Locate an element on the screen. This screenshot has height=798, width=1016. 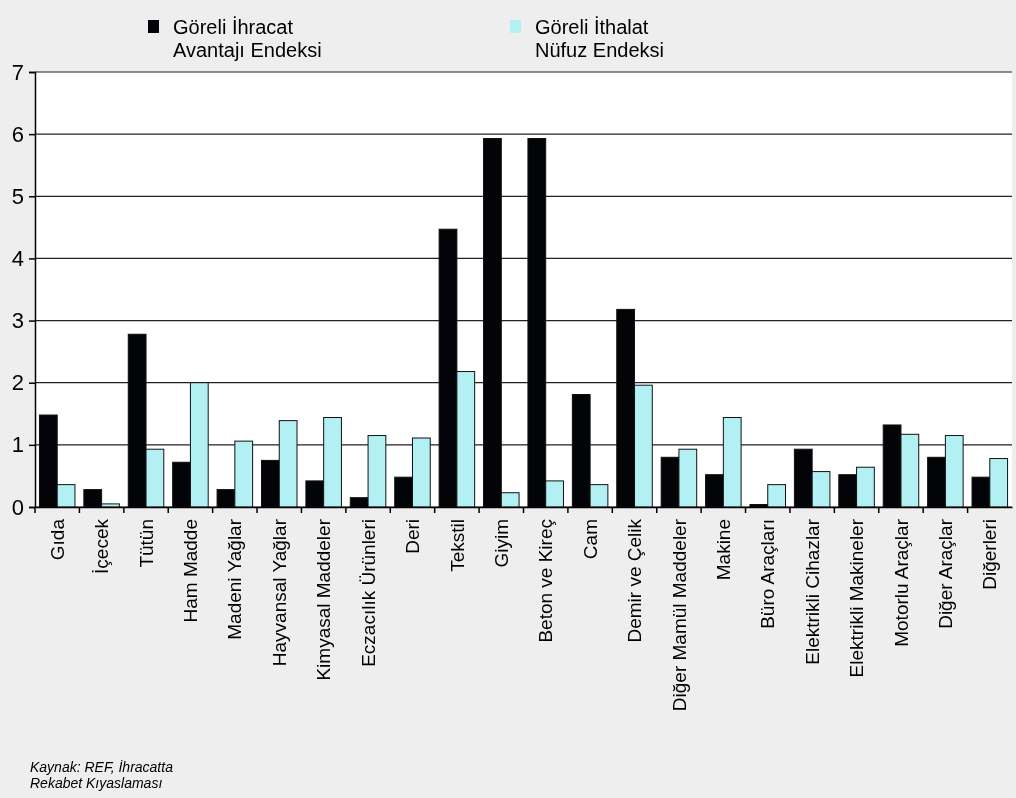
y-tick-label: 5 is located at coordinates (17, 196).